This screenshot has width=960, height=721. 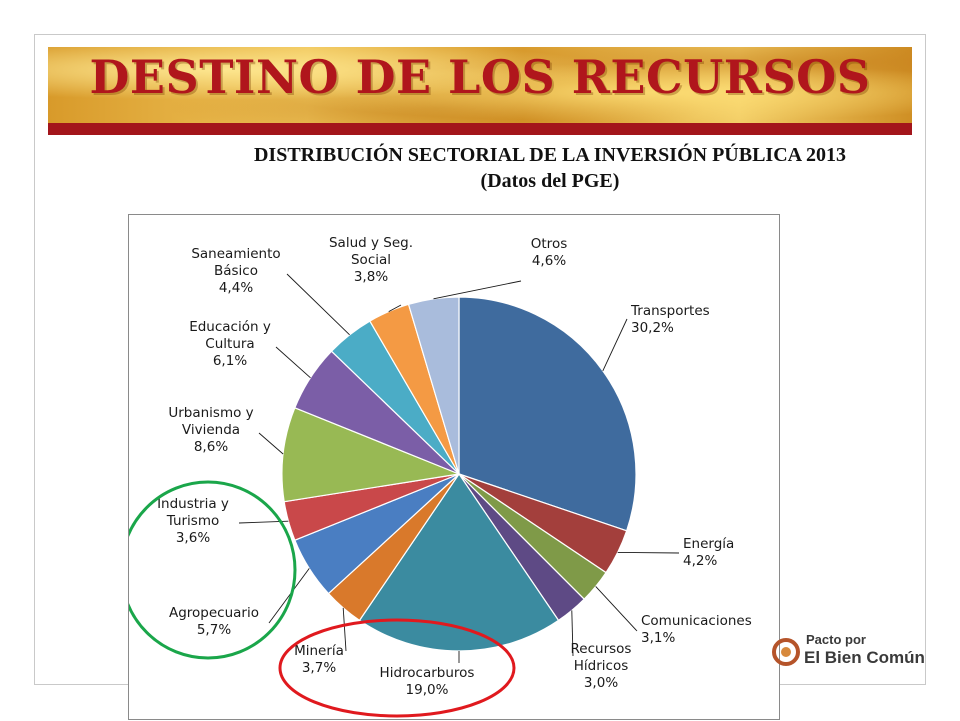 What do you see at coordinates (477, 290) in the screenshot?
I see `leader-line-otros` at bounding box center [477, 290].